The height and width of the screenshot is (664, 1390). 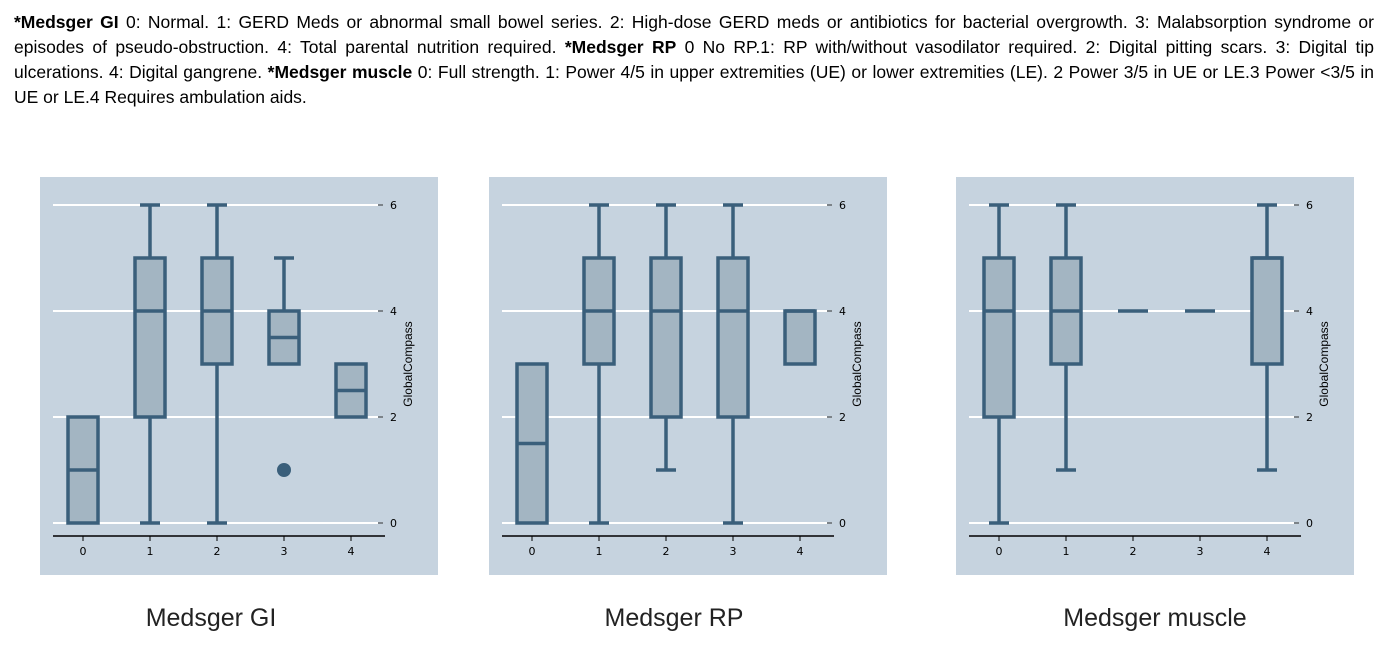 I want to click on caption-term-1: *Medsger RP, so click(x=620, y=47).